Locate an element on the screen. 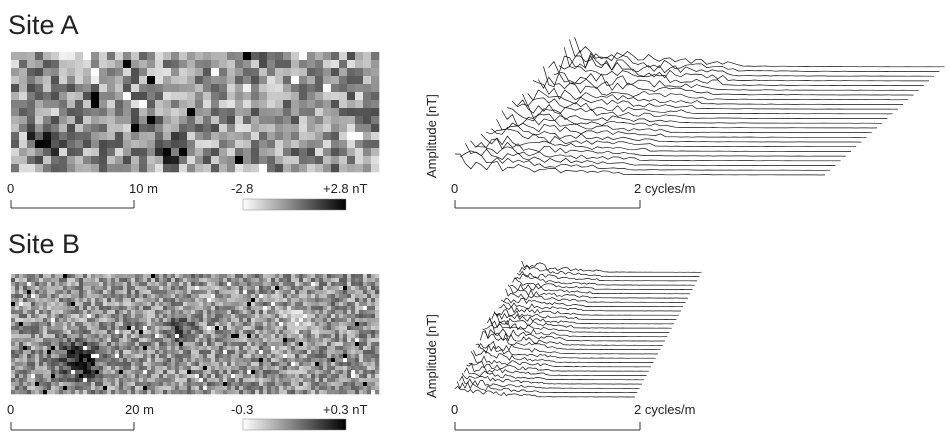 This screenshot has width=950, height=433. site-a-map-pixels is located at coordinates (195, 112).